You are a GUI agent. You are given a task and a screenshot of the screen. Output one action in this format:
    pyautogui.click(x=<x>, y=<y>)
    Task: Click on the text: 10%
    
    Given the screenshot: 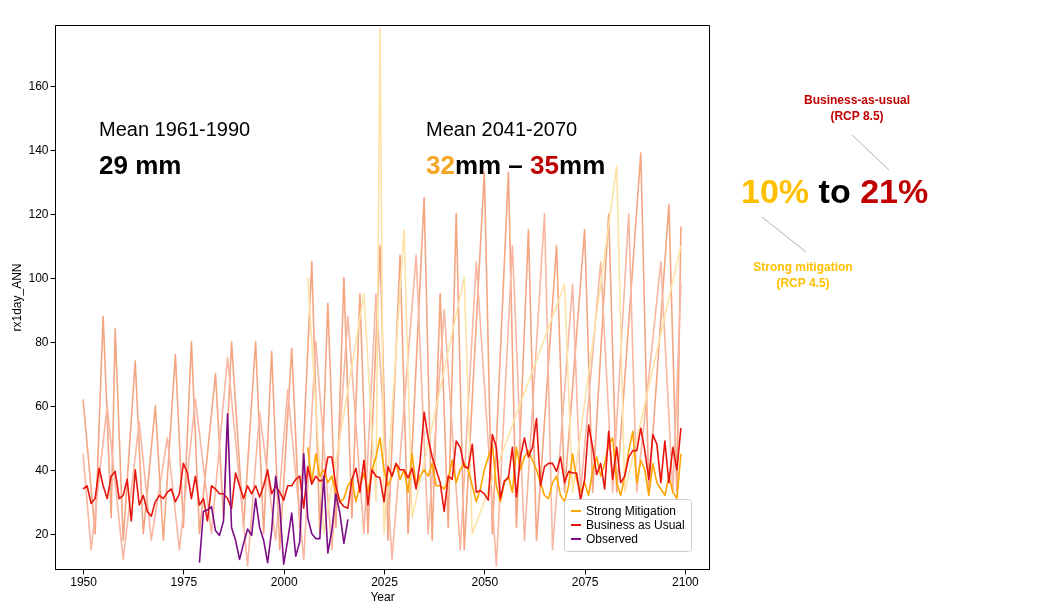 What is the action you would take?
    pyautogui.click(x=775, y=191)
    